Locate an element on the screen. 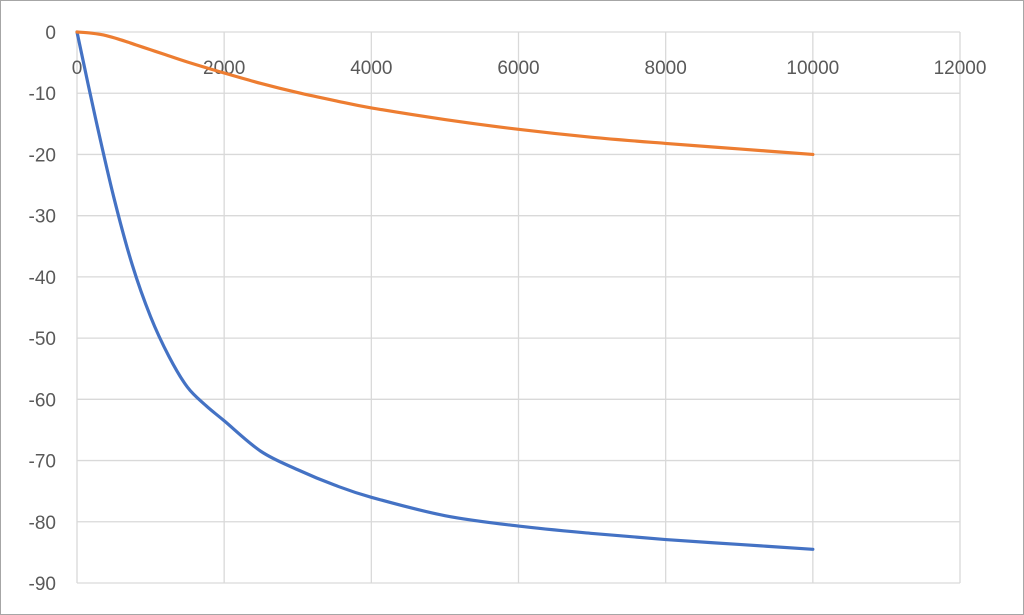 This screenshot has width=1024, height=615. y-tick-label: -80 is located at coordinates (42, 523).